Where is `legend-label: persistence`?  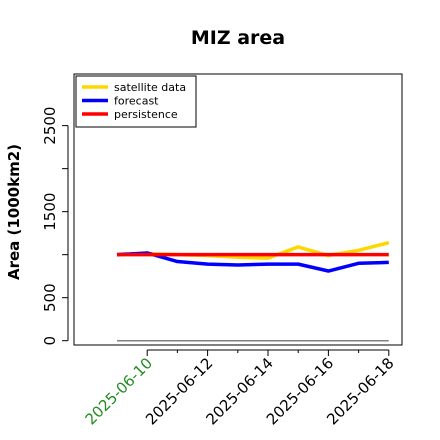 legend-label: persistence is located at coordinates (146, 114).